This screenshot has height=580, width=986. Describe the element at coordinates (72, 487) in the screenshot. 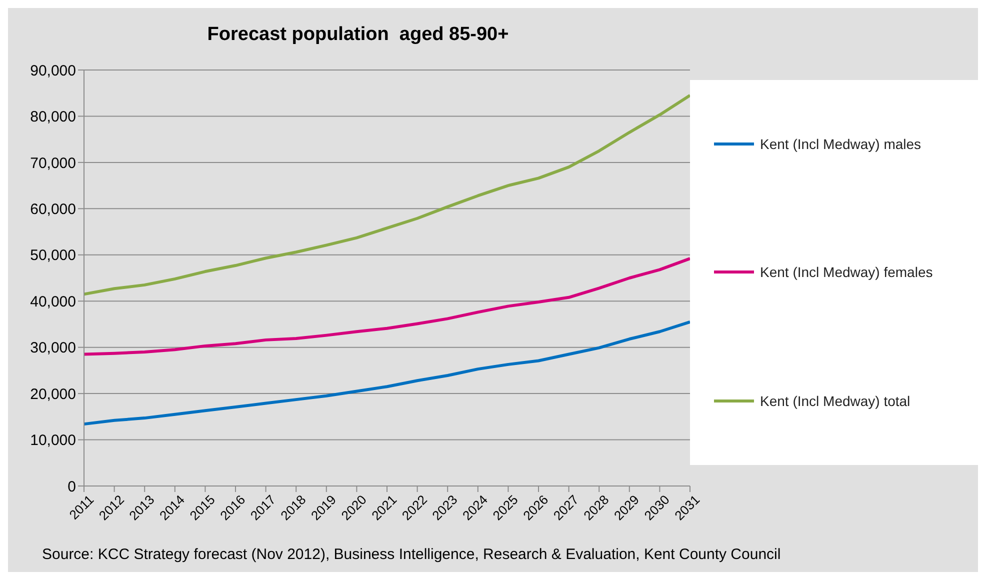

I see `y-tick-label: 0` at that location.